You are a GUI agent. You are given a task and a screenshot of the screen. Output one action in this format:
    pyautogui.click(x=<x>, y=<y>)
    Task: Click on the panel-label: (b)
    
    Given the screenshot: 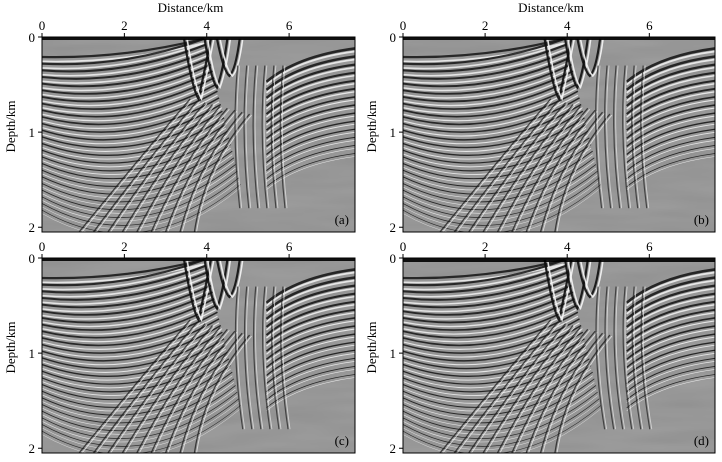 What is the action you would take?
    pyautogui.click(x=701, y=219)
    